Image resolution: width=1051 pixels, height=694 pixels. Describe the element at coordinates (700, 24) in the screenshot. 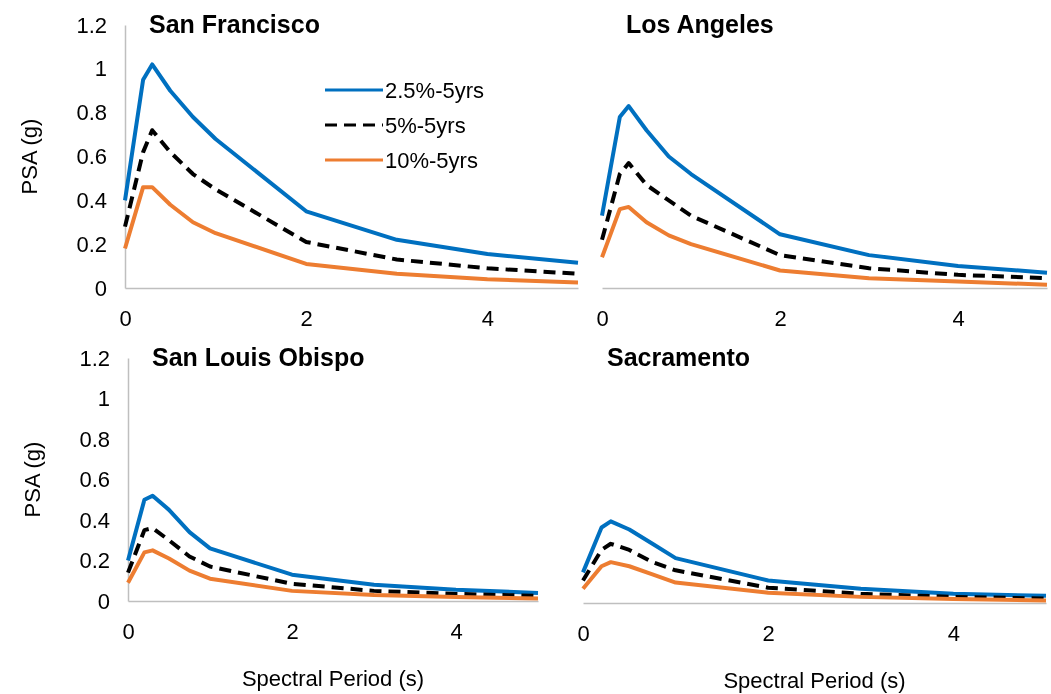

I see `chart-title: Los Angeles` at that location.